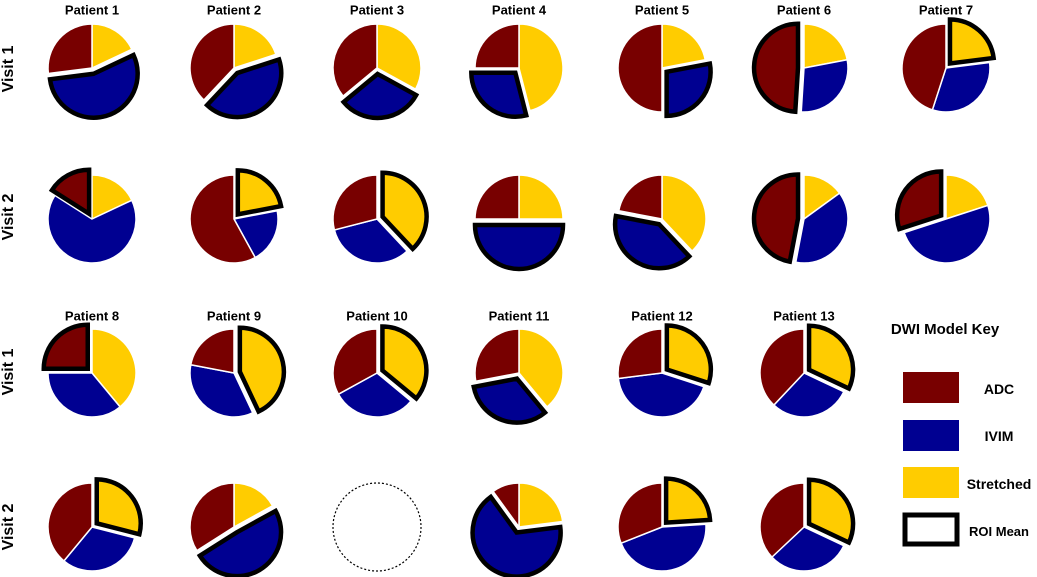 The height and width of the screenshot is (577, 1037). I want to click on pie-p4-visit1-slice-stretched, so click(541, 67).